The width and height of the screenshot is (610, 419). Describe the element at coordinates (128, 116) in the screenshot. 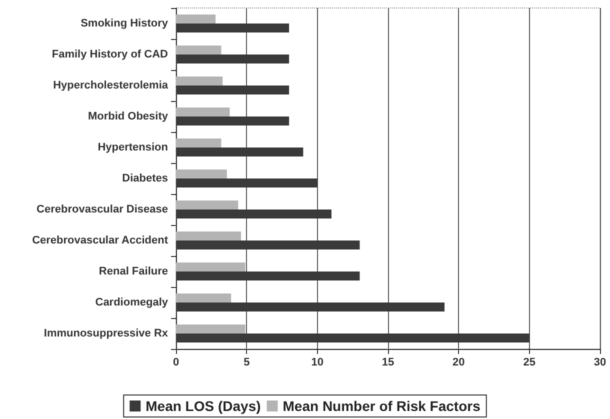

I see `y-tick-label: Morbid Obesity` at that location.